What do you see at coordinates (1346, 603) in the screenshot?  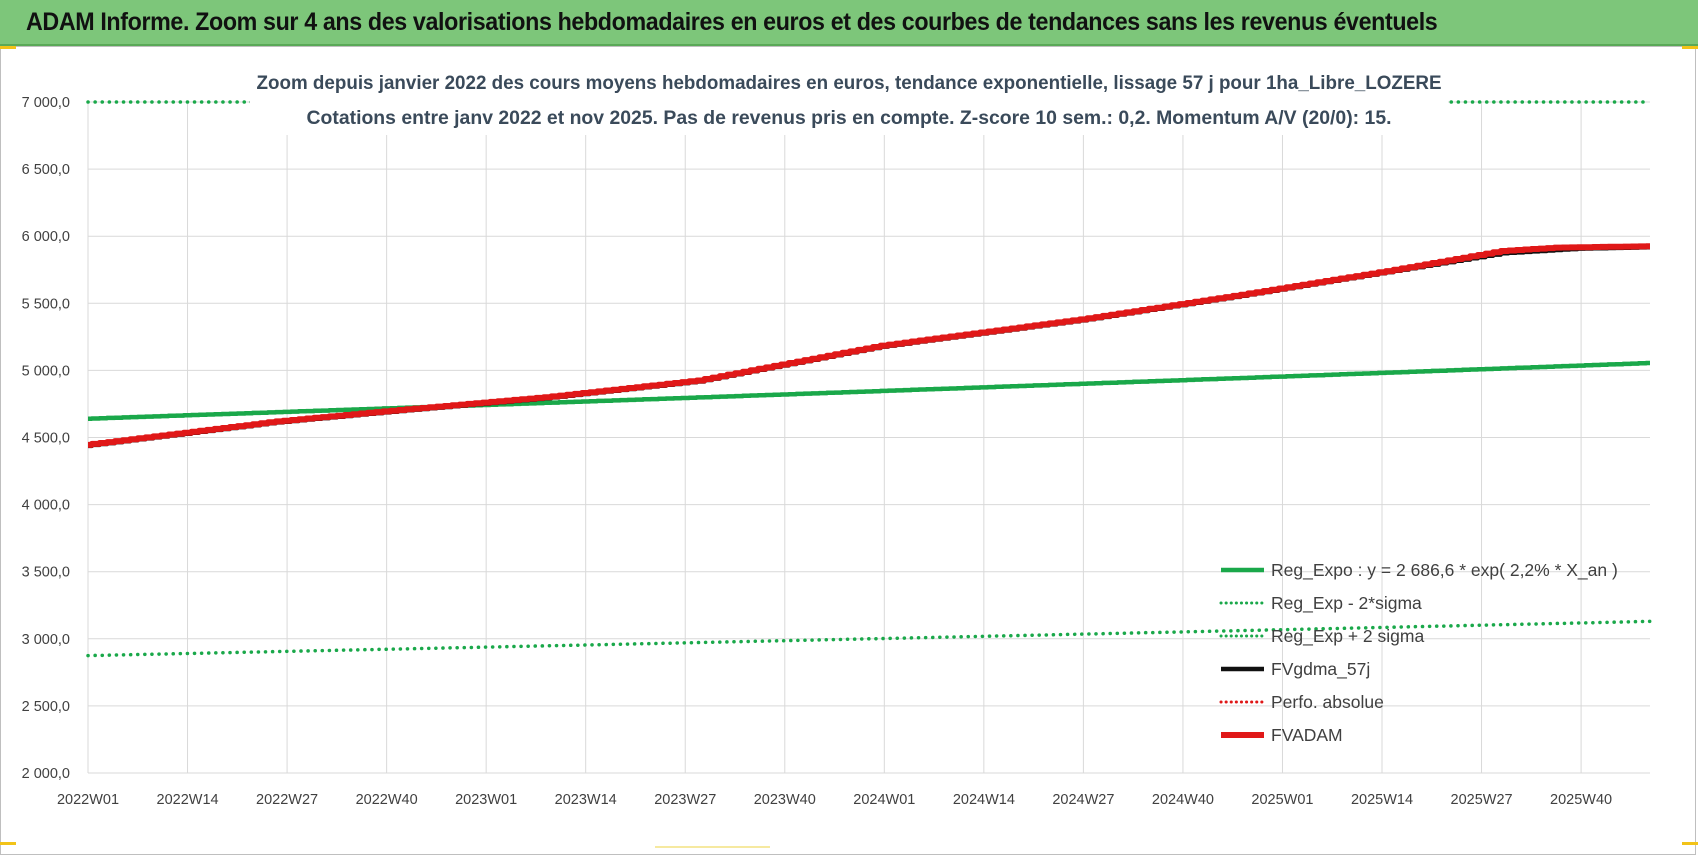 I see `legend-label: Reg_Exp - 2*sigma` at bounding box center [1346, 603].